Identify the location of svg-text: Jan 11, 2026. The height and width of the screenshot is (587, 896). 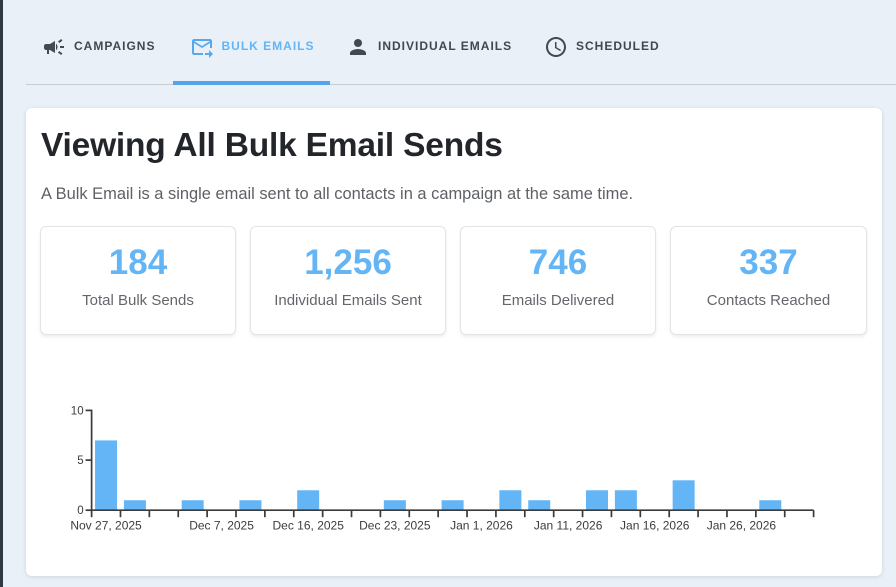
(568, 526).